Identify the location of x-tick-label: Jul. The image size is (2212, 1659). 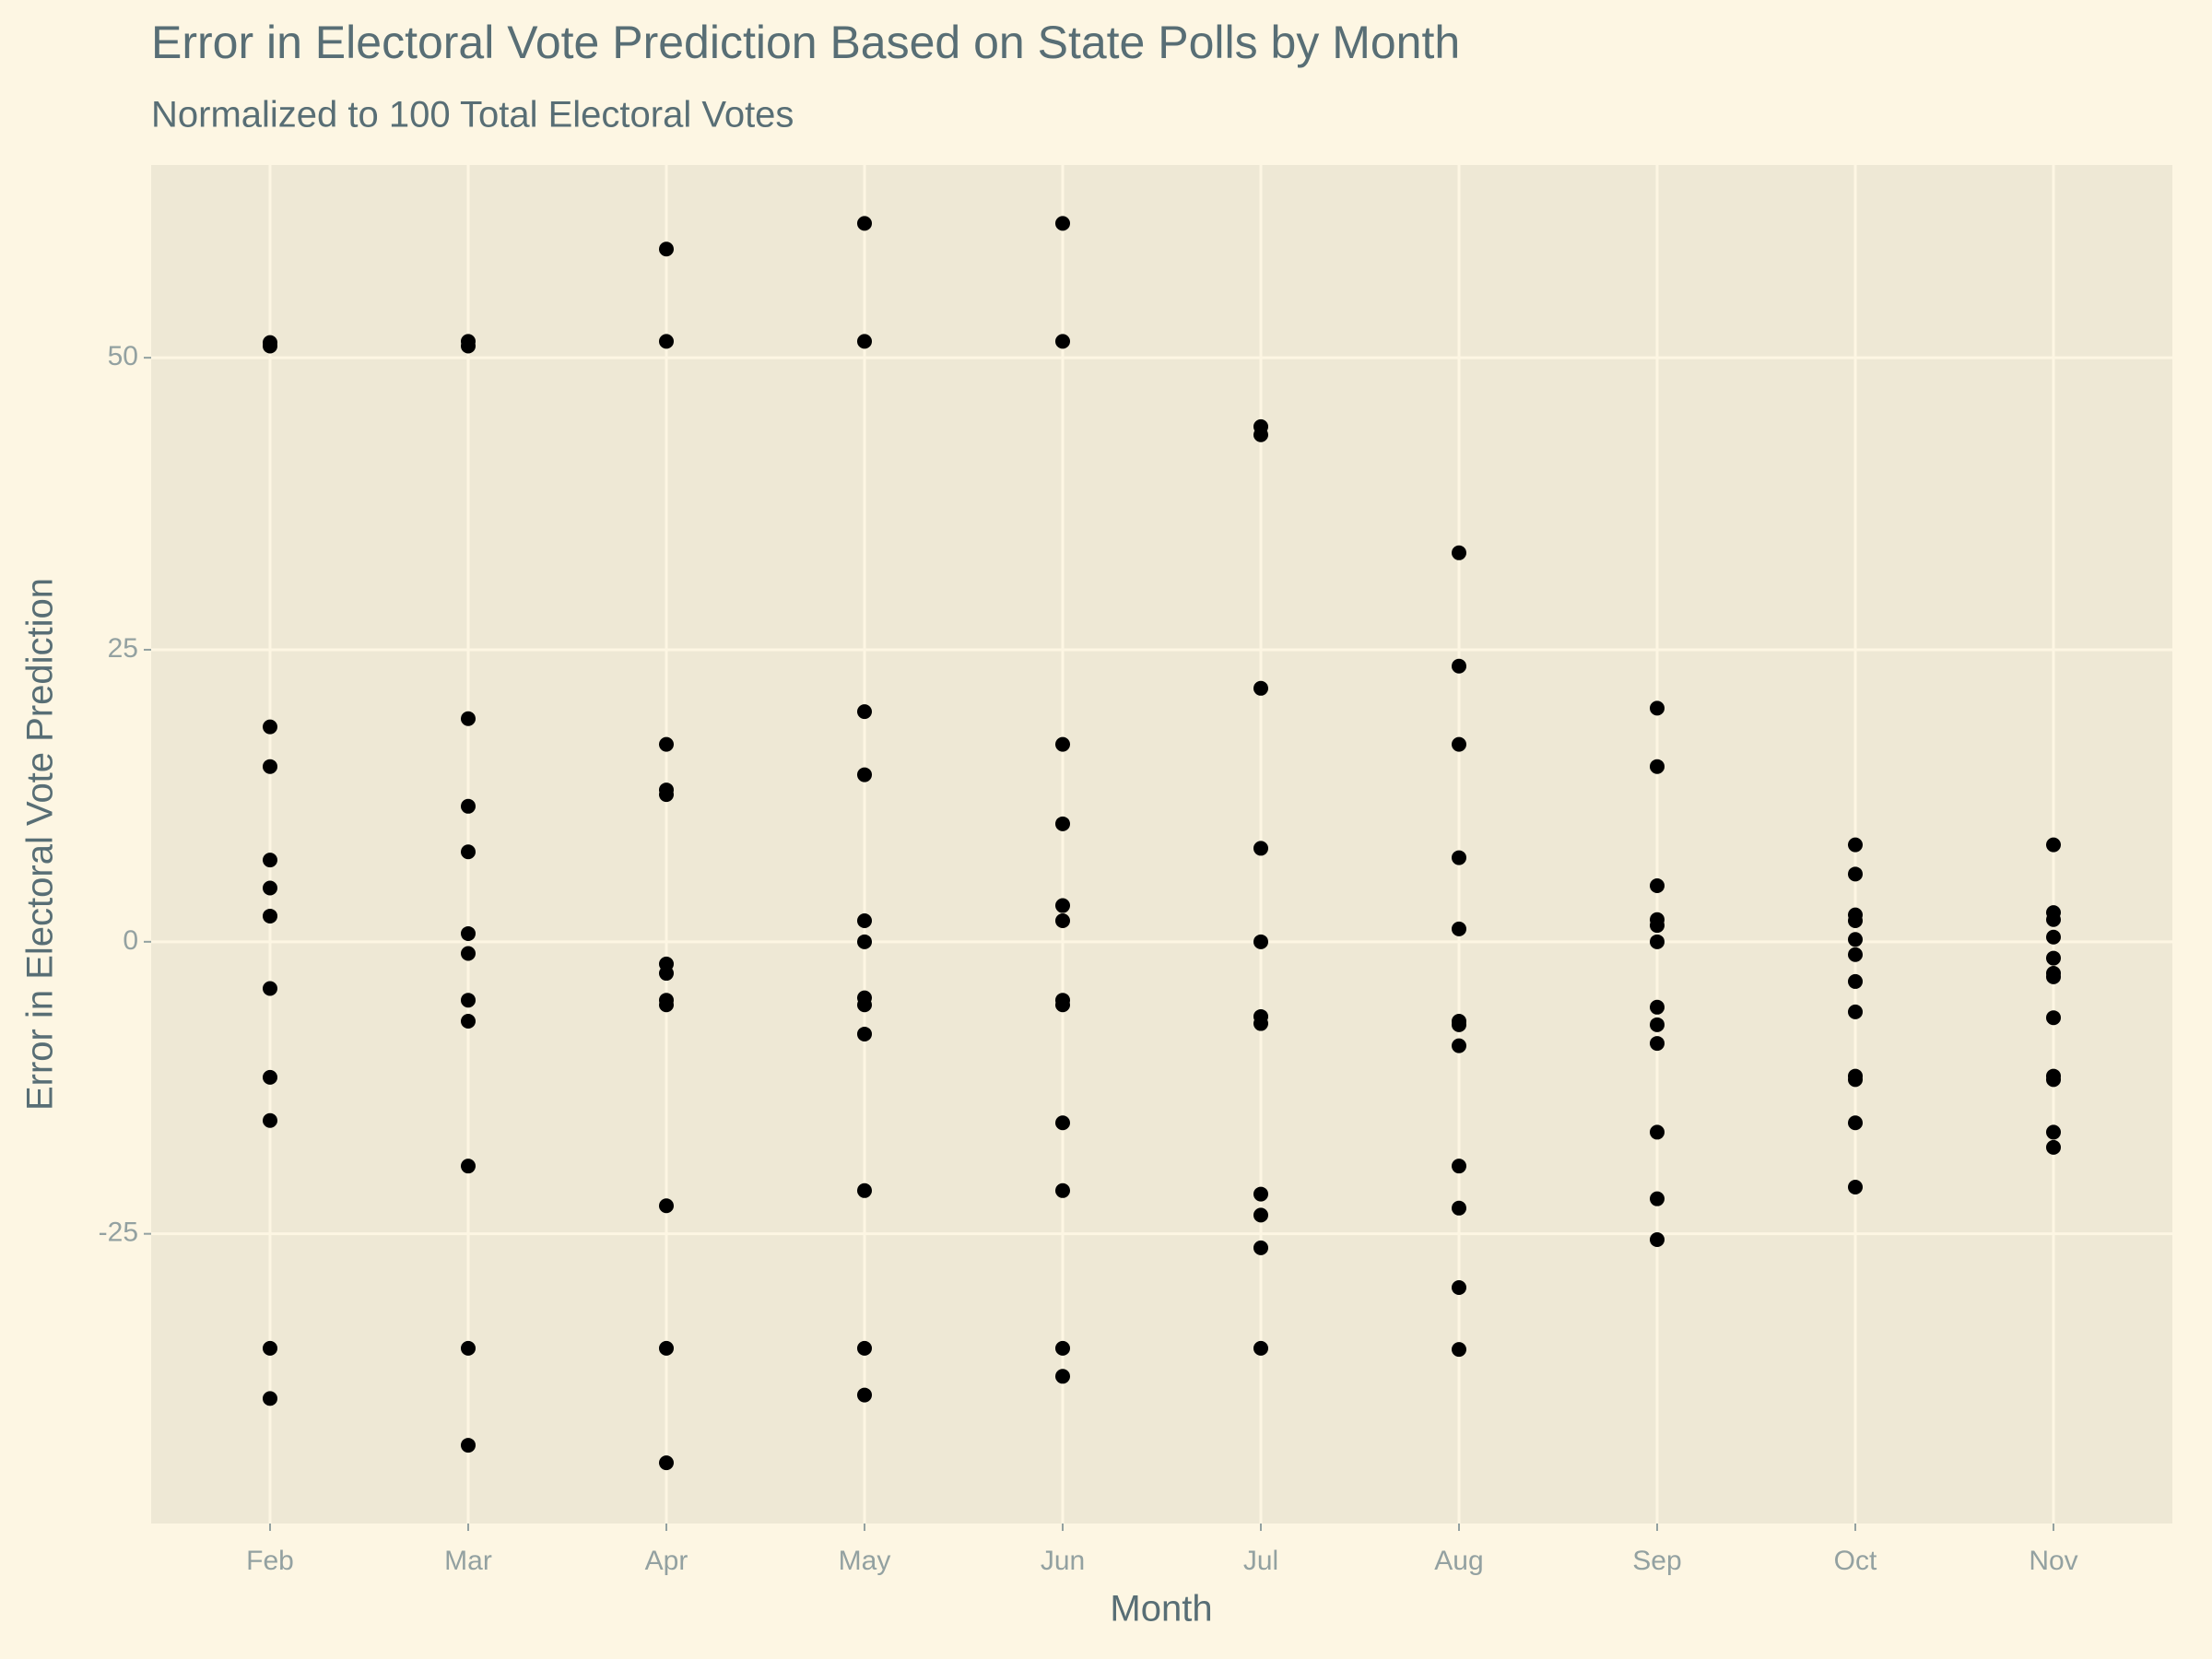
(1260, 1561).